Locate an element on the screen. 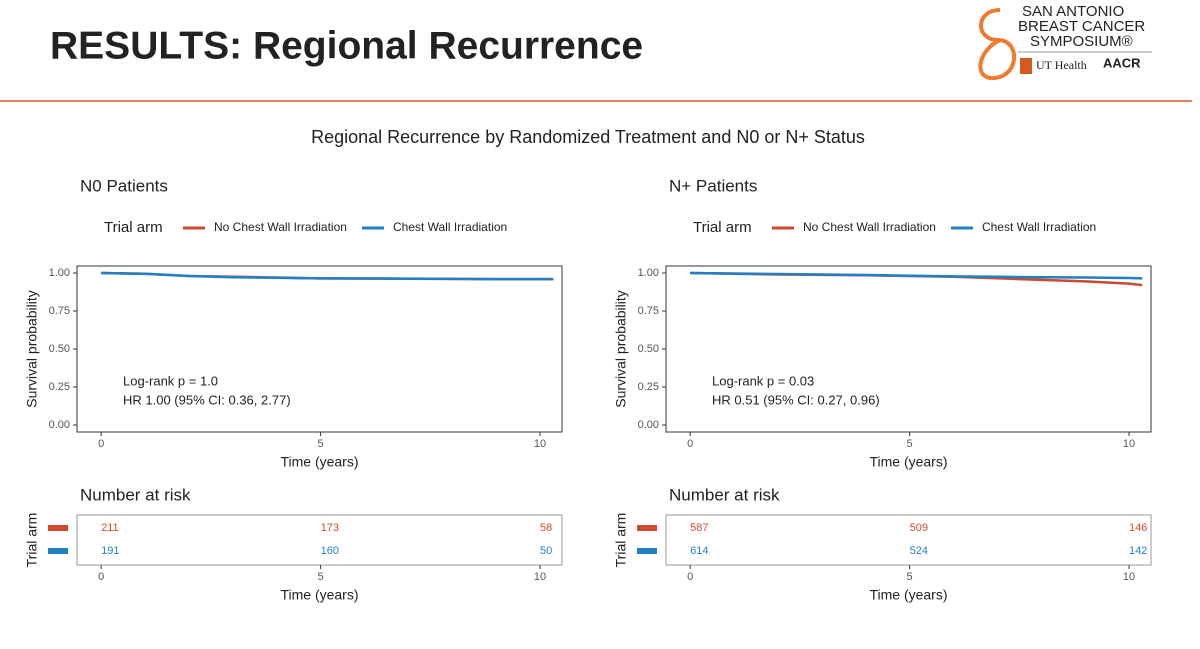 This screenshot has width=1200, height=649. annotation: HR 0.51 (95% CI: 0.27, 0.96) is located at coordinates (796, 399).